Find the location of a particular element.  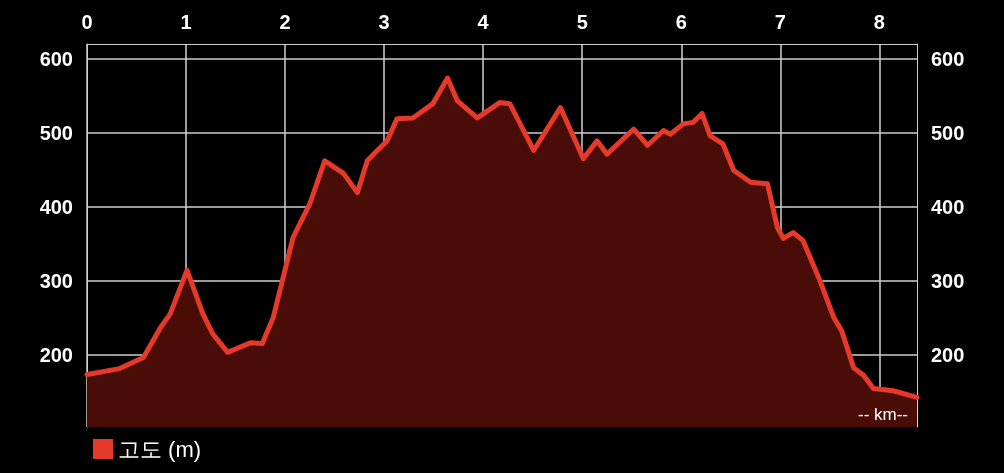

y2-tick-label: 300 is located at coordinates (948, 280).